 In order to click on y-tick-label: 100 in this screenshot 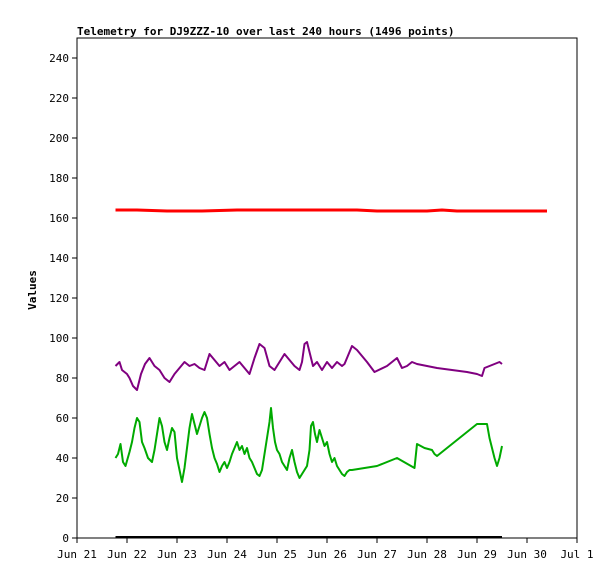, I will do `click(59, 338)`.